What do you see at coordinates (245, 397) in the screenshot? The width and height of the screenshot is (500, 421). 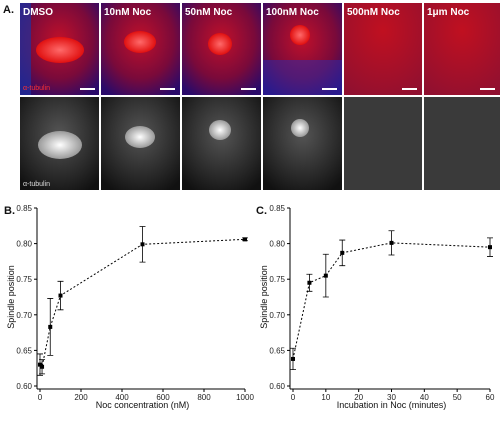 I see `x-tick-label: 1000` at bounding box center [245, 397].